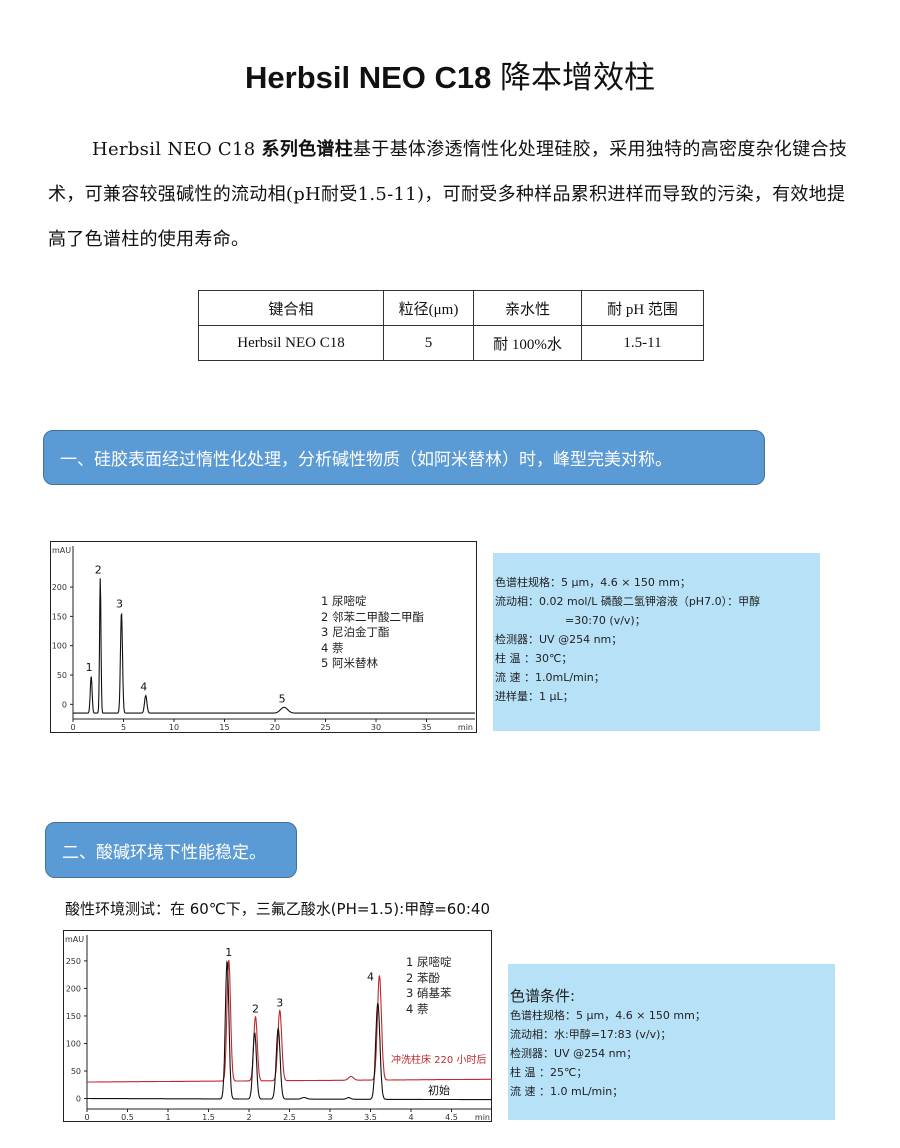  What do you see at coordinates (248, 1117) in the screenshot?
I see `x-tick-label: 2` at bounding box center [248, 1117].